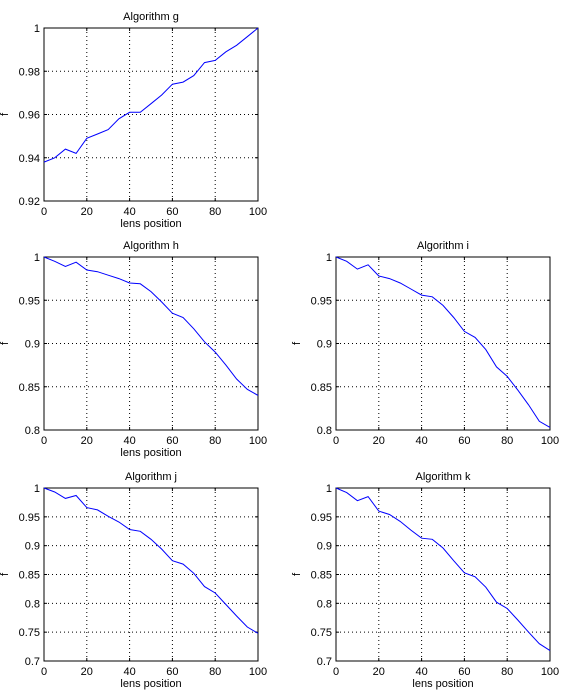 The height and width of the screenshot is (695, 565). Describe the element at coordinates (29, 202) in the screenshot. I see `y-tick-label: 0.92` at that location.